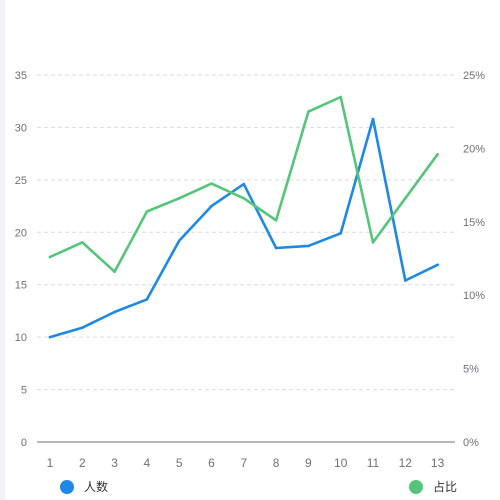 This screenshot has height=500, width=500. I want to click on legend-item-2: 占比, so click(433, 486).